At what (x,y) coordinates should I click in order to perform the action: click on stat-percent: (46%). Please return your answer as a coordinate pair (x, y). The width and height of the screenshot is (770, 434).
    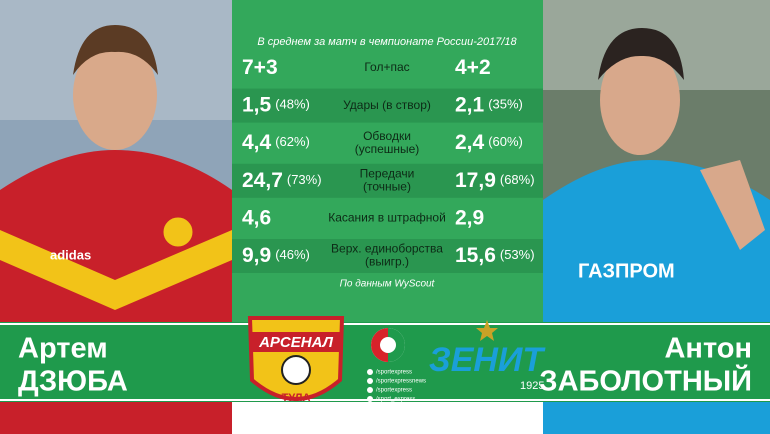
    Looking at the image, I should click on (292, 254).